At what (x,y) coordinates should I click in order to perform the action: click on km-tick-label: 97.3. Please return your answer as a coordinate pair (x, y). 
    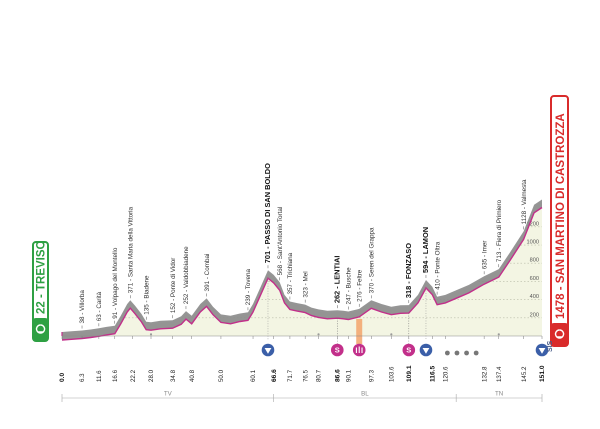
    Looking at the image, I should click on (371, 375).